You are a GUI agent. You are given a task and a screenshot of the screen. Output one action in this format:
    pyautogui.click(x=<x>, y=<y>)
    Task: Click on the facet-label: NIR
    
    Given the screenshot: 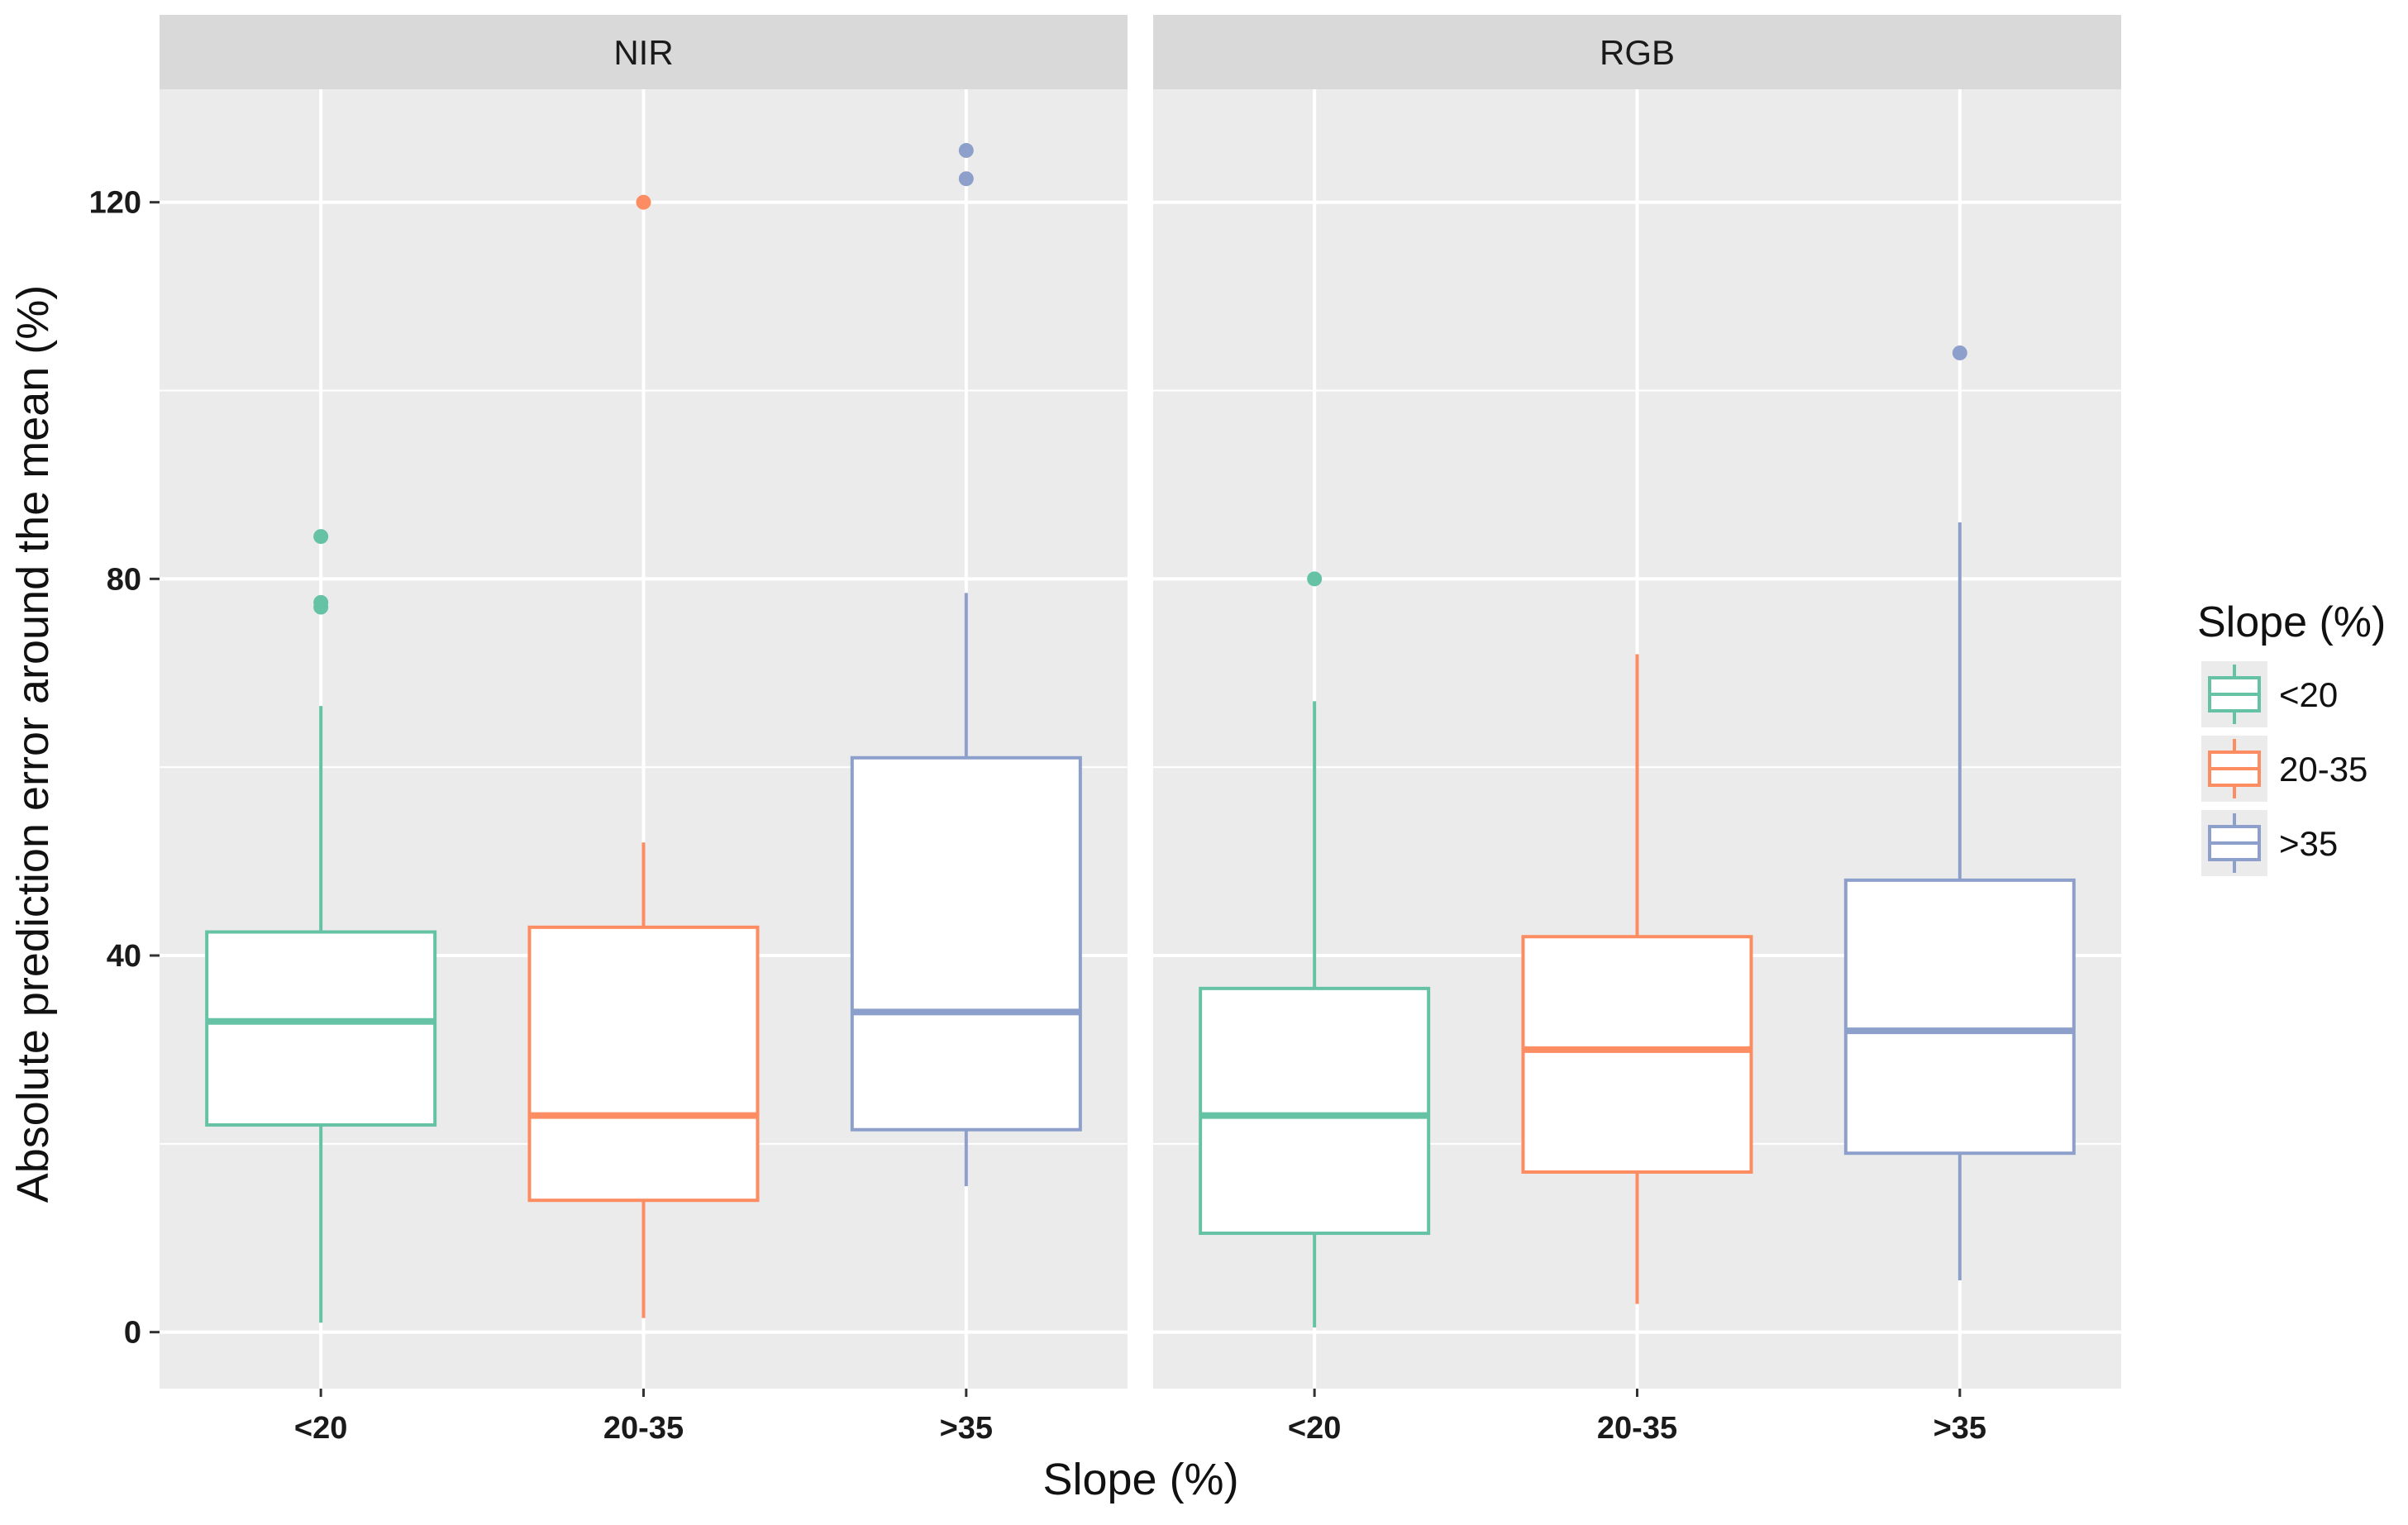 What is the action you would take?
    pyautogui.click(x=643, y=52)
    